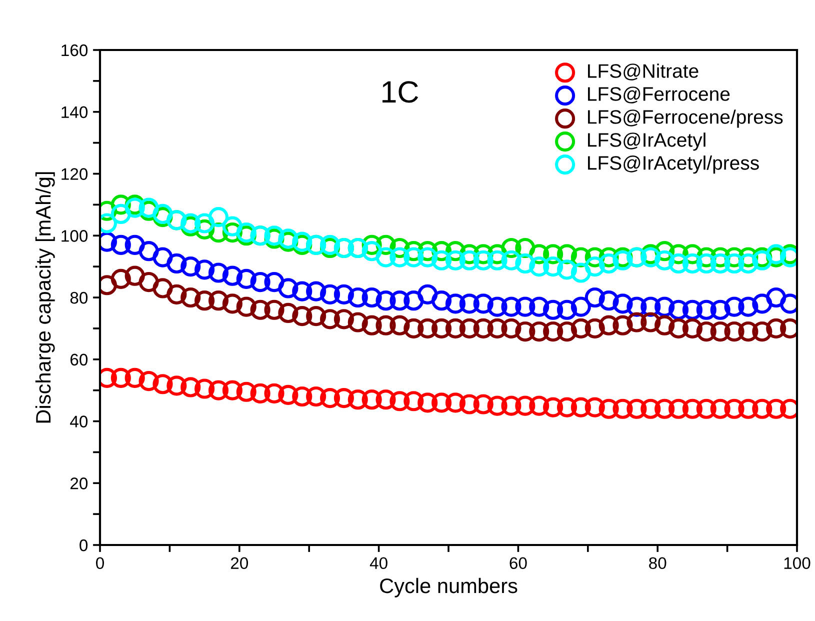 This screenshot has height=621, width=815. I want to click on legend-label: LFS@IrAcetyl, so click(647, 141).